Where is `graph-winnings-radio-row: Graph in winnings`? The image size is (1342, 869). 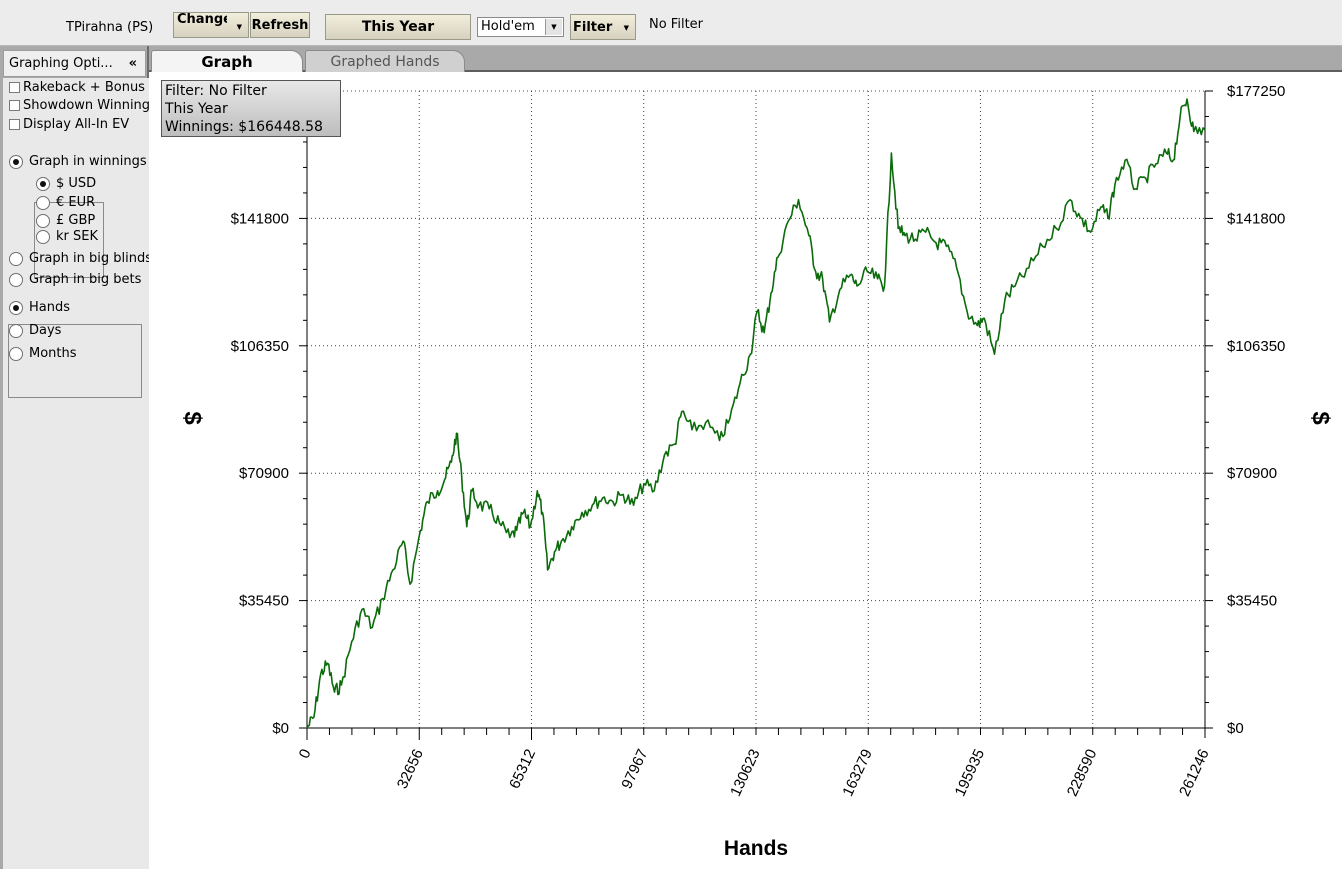 graph-winnings-radio-row: Graph in winnings is located at coordinates (78, 161).